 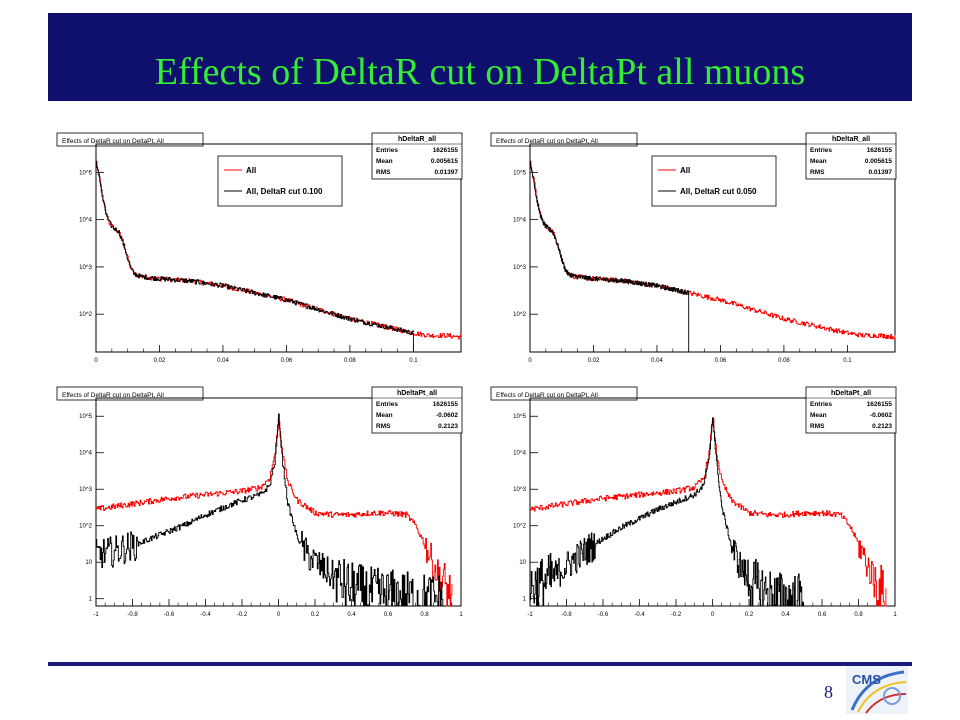 I want to click on legend: All All, DeltaR cut 0.100, so click(x=280, y=181).